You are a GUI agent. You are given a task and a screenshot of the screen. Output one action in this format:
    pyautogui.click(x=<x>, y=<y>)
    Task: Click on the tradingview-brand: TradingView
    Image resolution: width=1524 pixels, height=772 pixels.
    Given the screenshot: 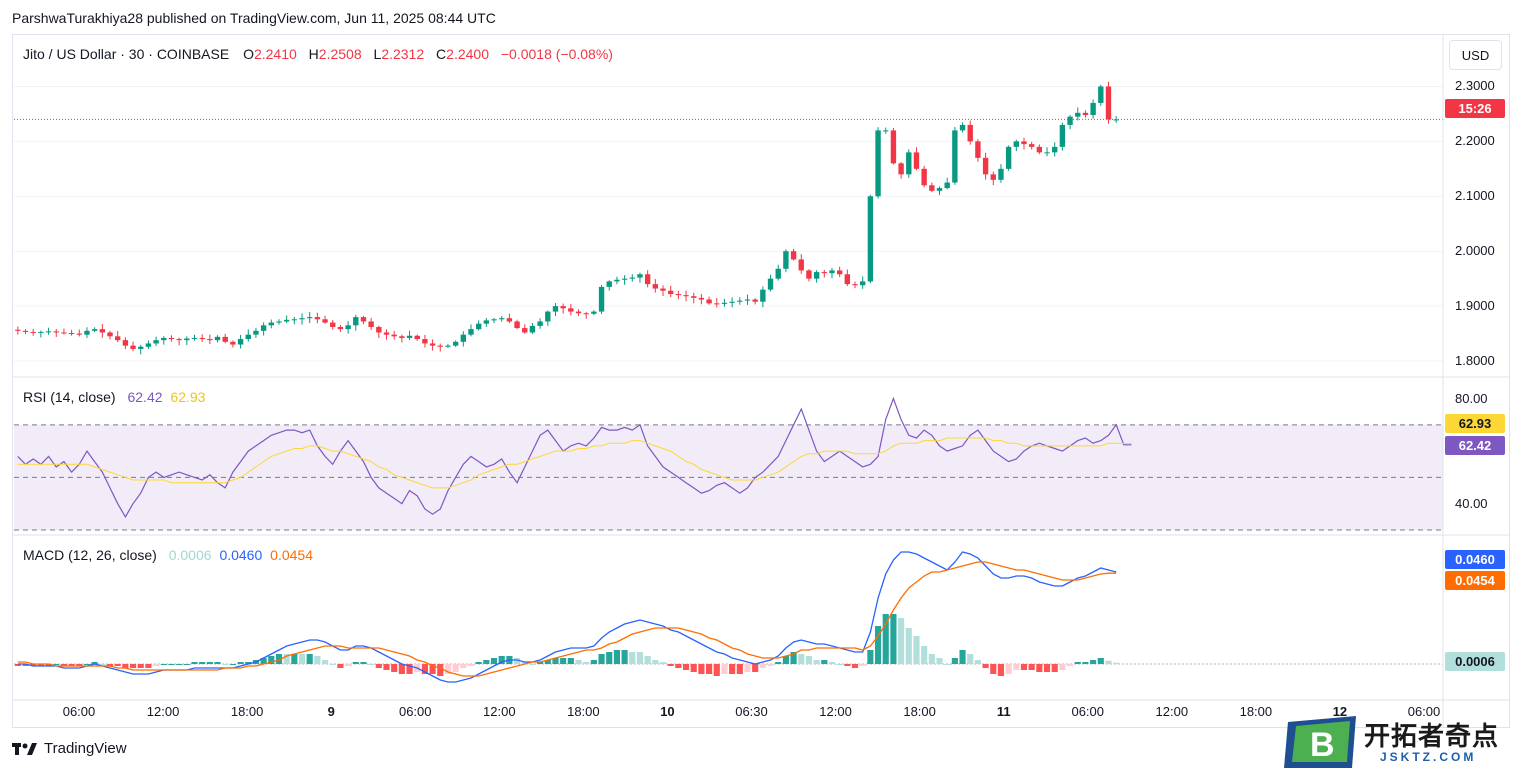 What is the action you would take?
    pyautogui.click(x=69, y=748)
    